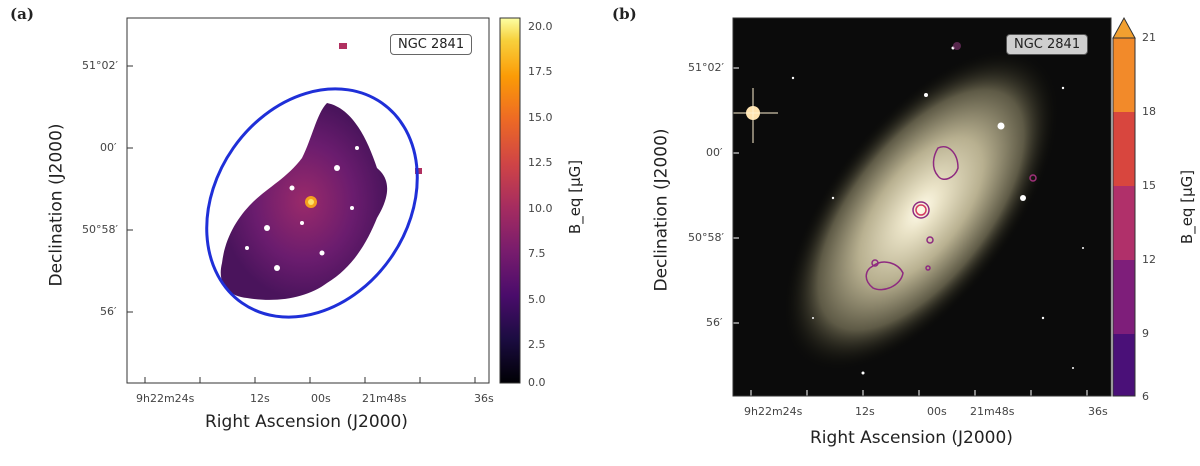 The height and width of the screenshot is (466, 1200). I want to click on panel-a-xtick: 21m48s, so click(384, 398).